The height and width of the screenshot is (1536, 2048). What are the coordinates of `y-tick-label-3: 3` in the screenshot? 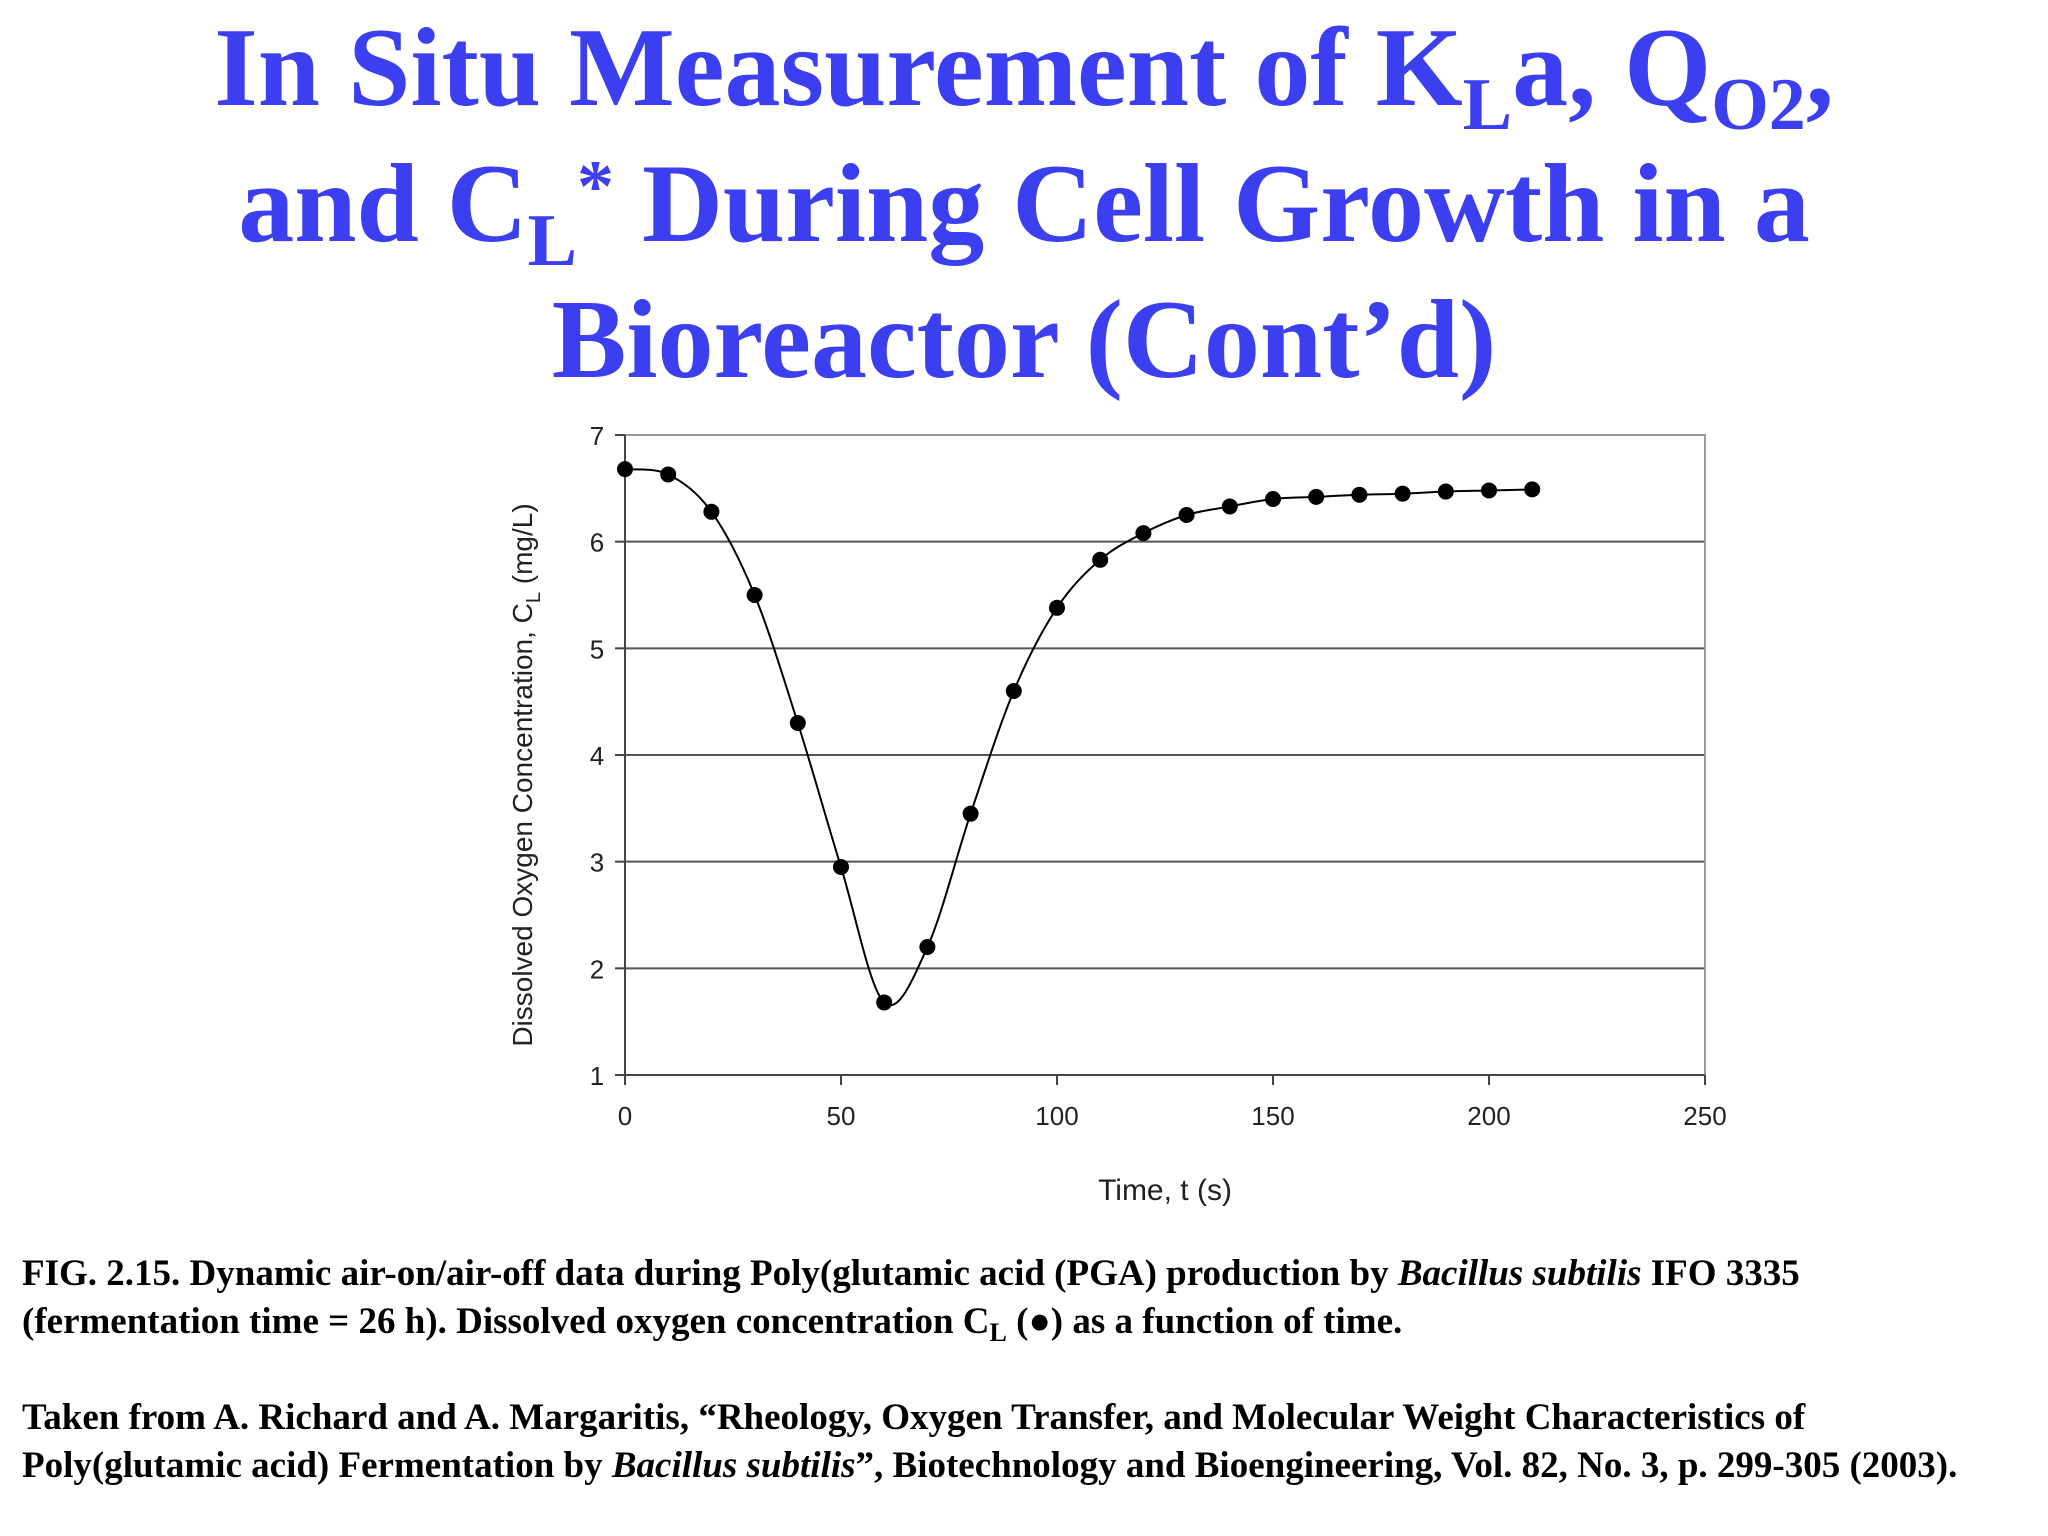 It's located at (597, 863).